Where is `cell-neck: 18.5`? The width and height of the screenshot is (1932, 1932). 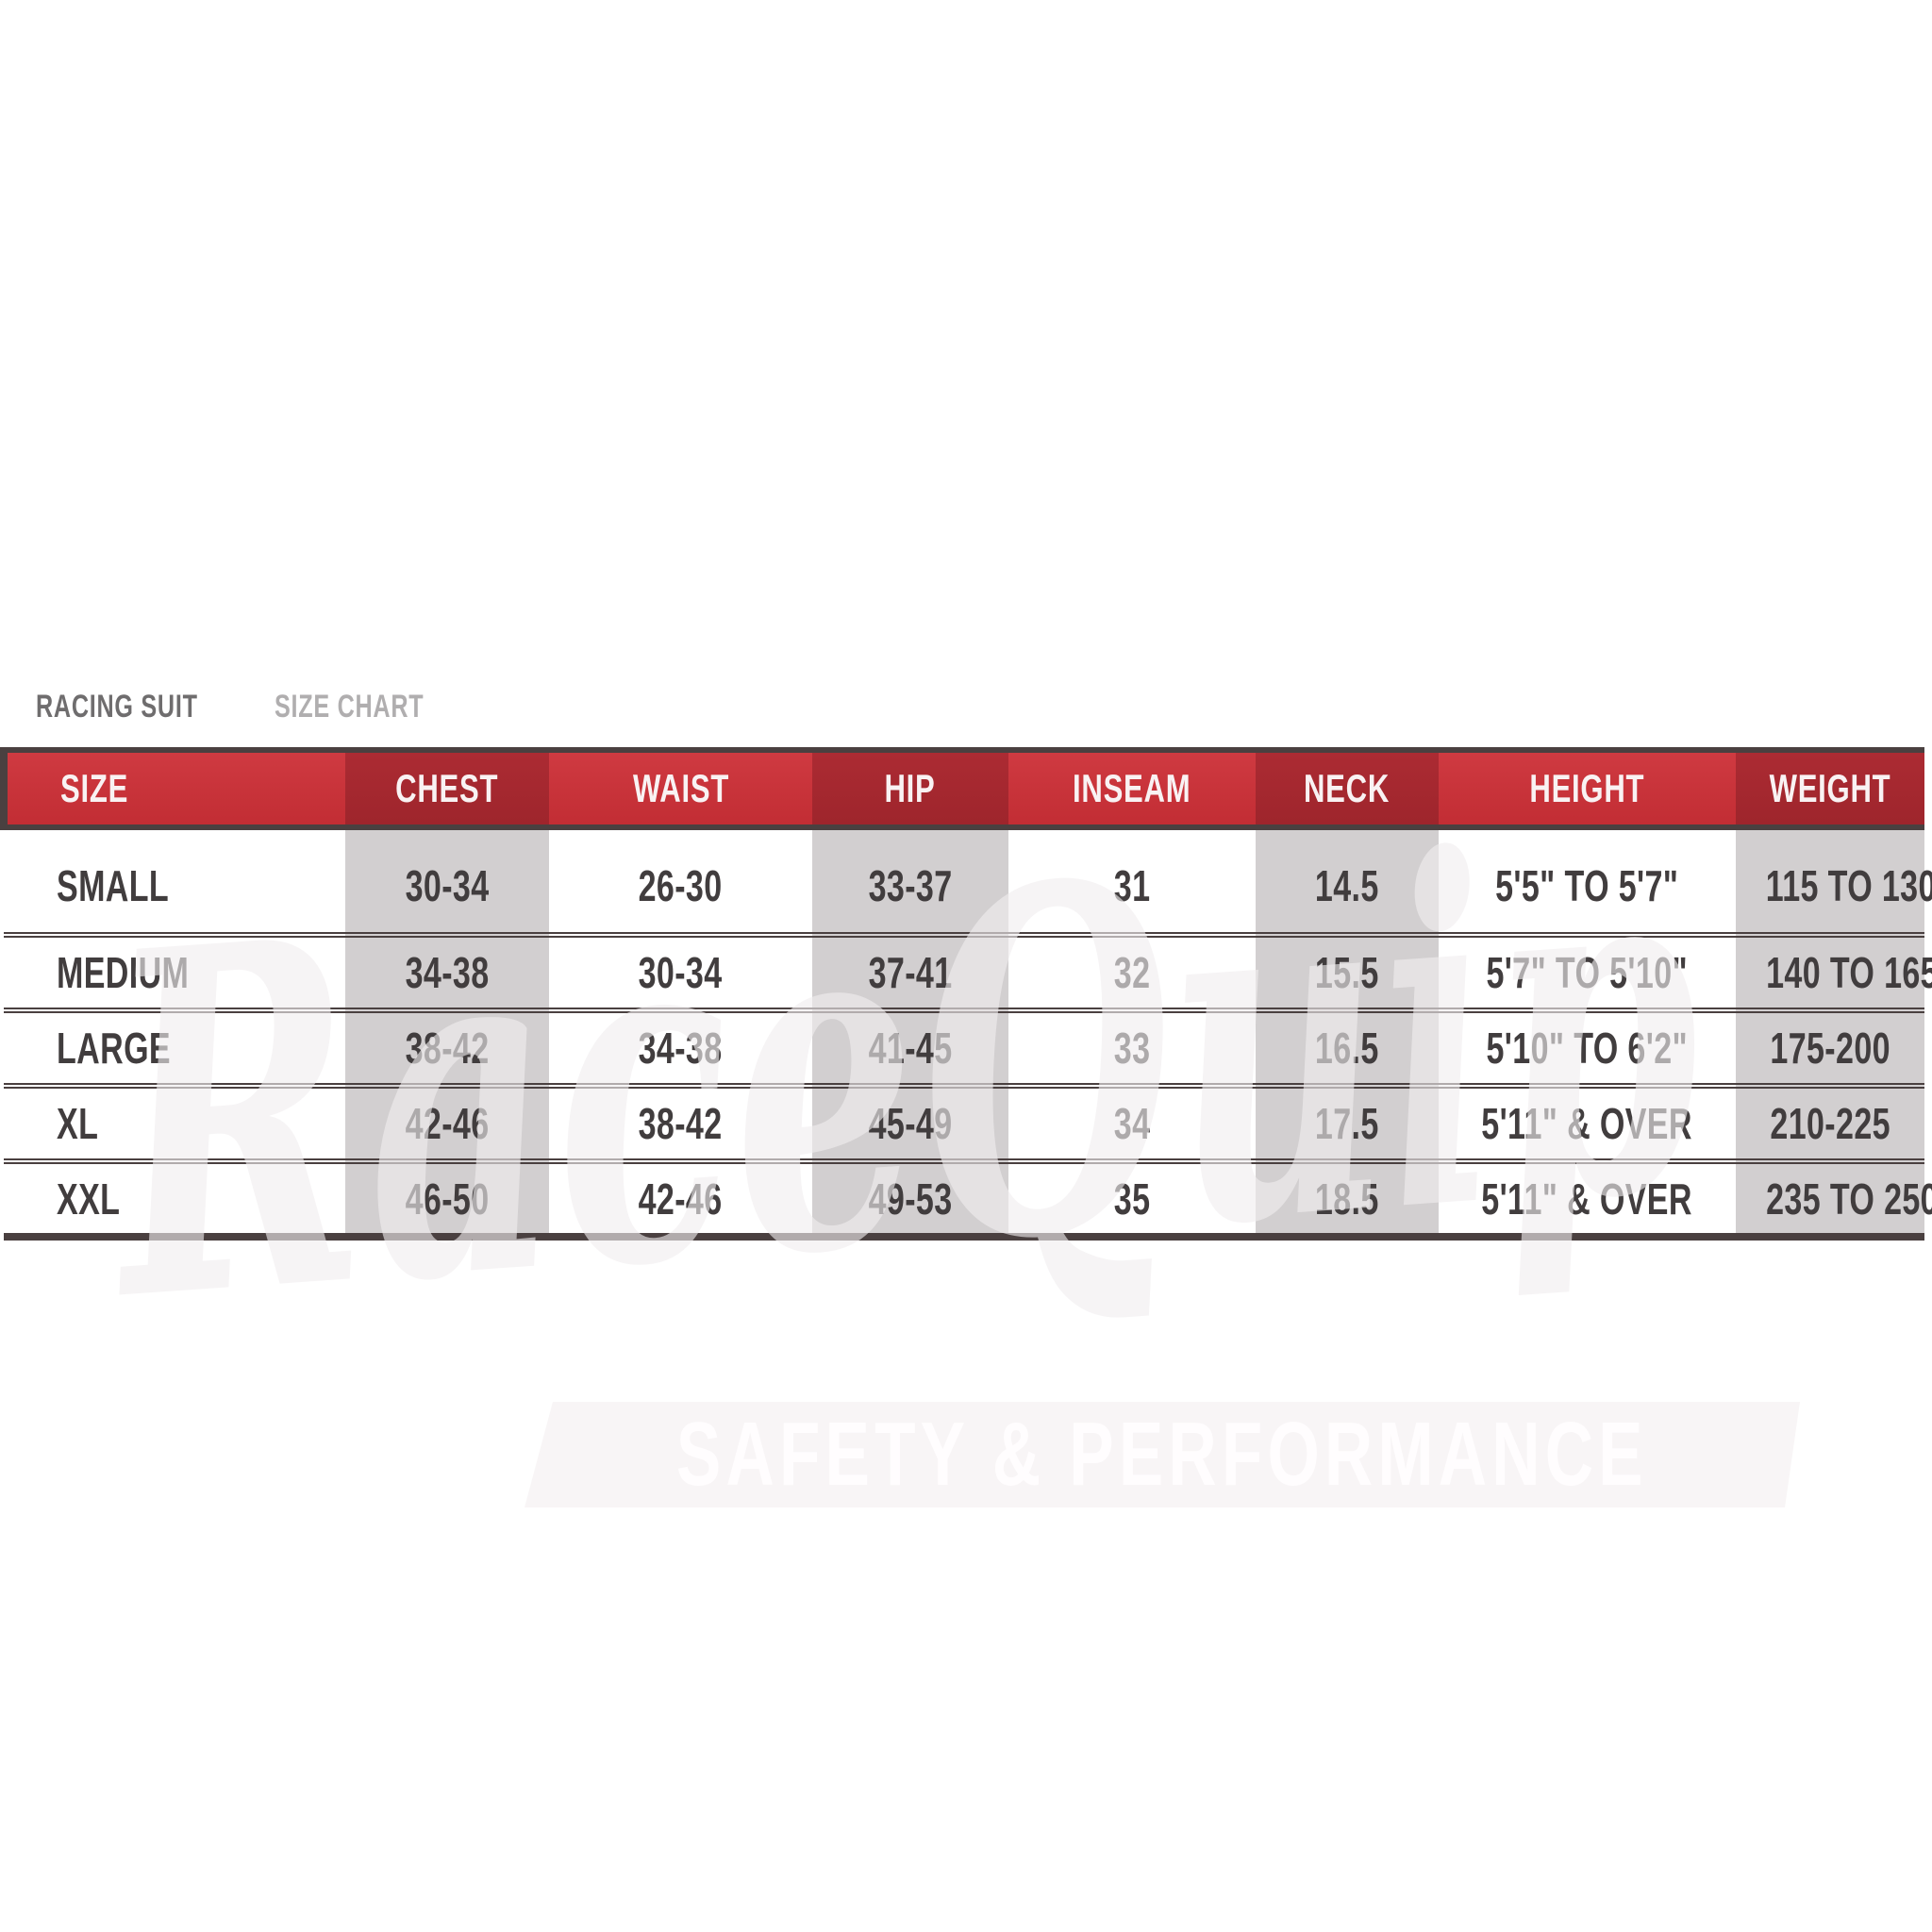
cell-neck: 18.5 is located at coordinates (1347, 1199).